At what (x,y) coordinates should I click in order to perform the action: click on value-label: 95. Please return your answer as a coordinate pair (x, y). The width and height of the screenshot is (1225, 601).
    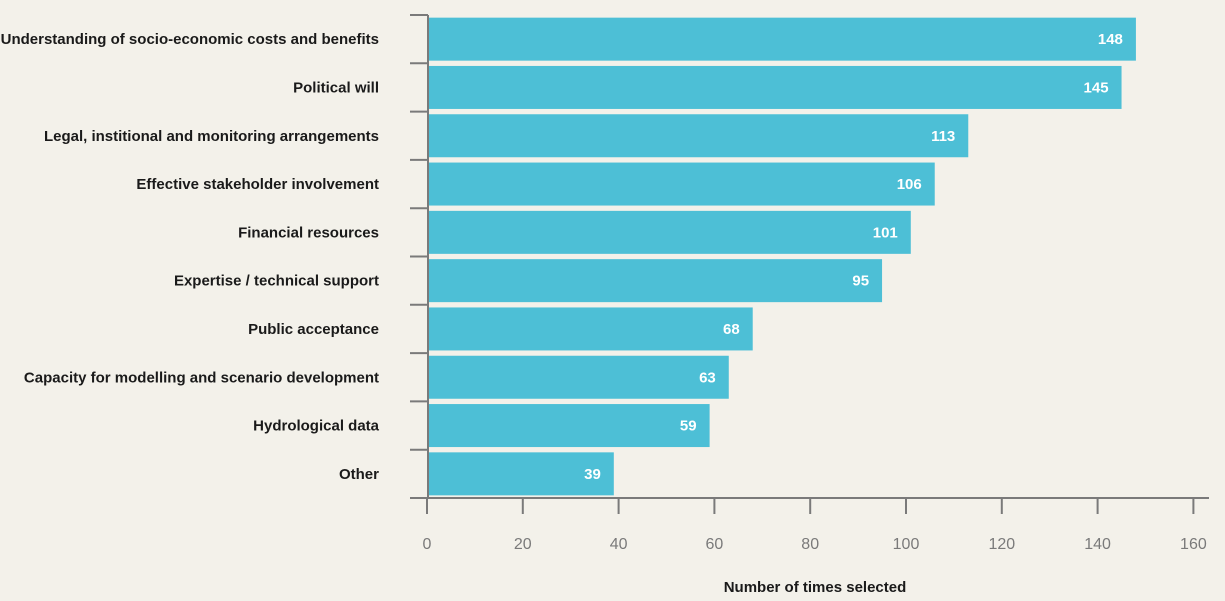
    Looking at the image, I should click on (860, 281).